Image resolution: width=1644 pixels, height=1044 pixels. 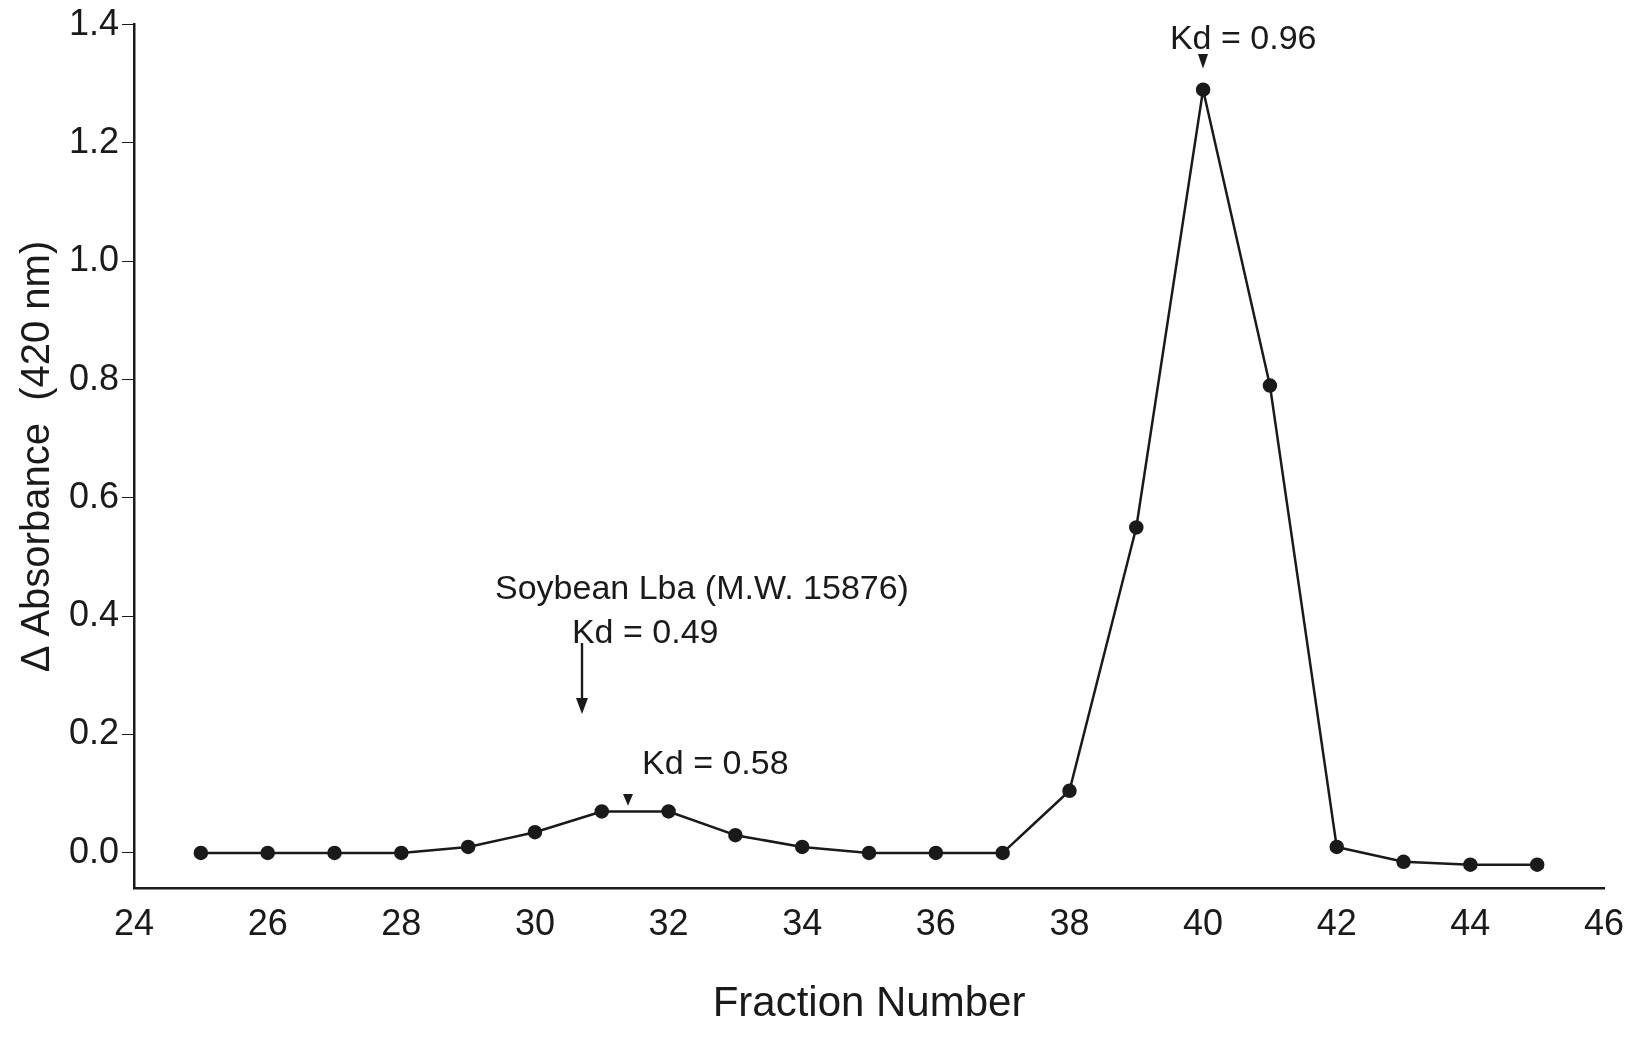 I want to click on x-tick-label: 28, so click(x=401, y=922).